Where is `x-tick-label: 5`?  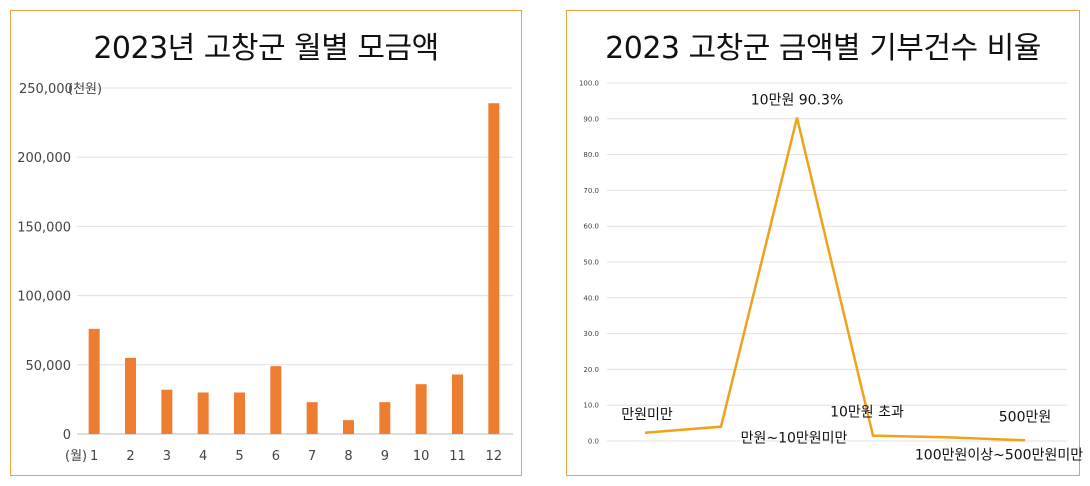 x-tick-label: 5 is located at coordinates (239, 456).